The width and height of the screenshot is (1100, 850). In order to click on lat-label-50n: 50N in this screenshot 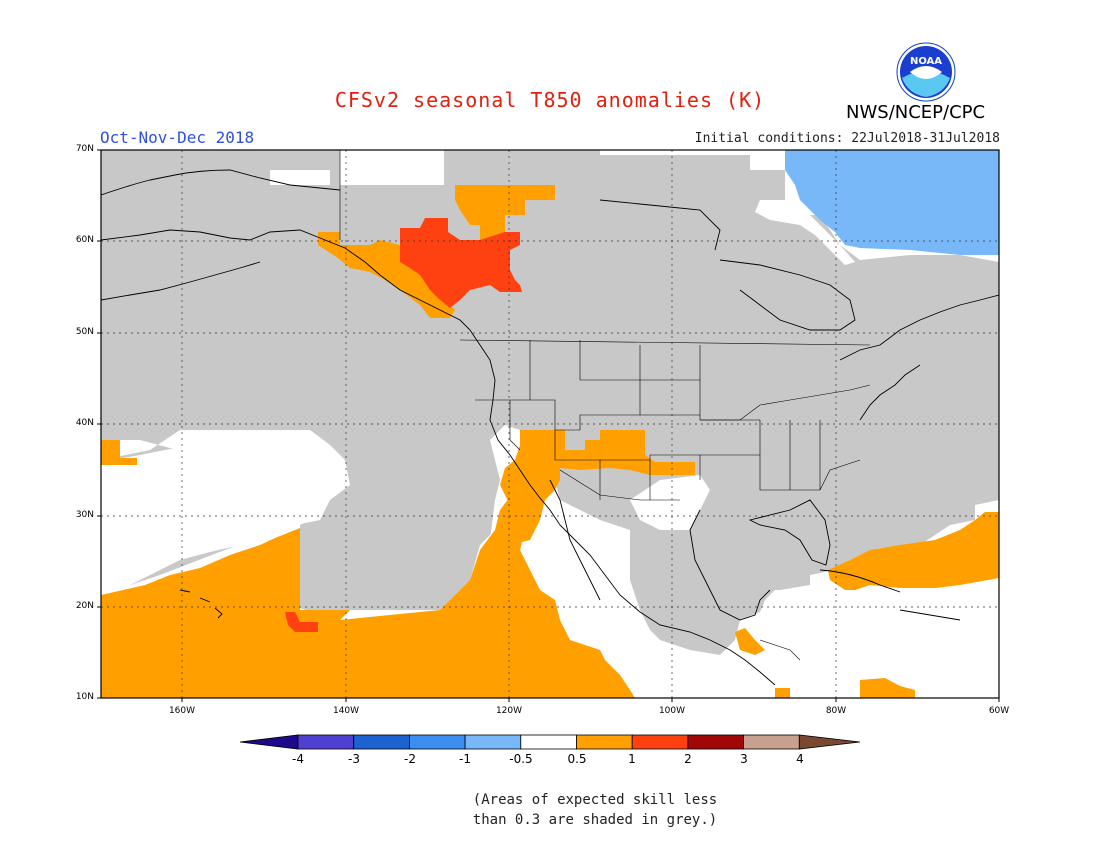, I will do `click(84, 332)`.